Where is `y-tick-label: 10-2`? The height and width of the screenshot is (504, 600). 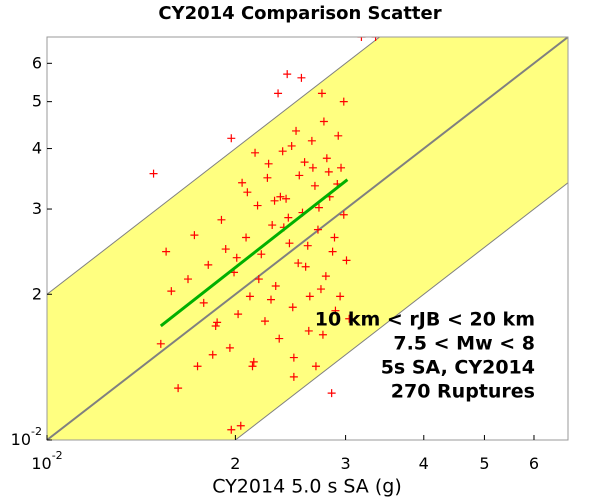 y-tick-label: 10-2 is located at coordinates (26, 437).